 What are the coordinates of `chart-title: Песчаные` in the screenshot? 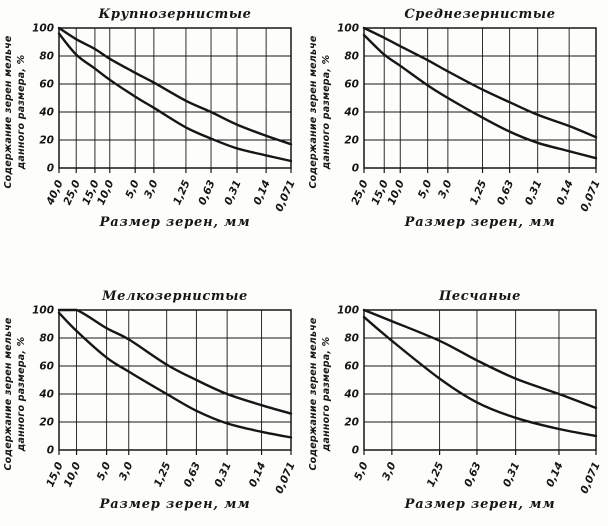 It's located at (479, 296).